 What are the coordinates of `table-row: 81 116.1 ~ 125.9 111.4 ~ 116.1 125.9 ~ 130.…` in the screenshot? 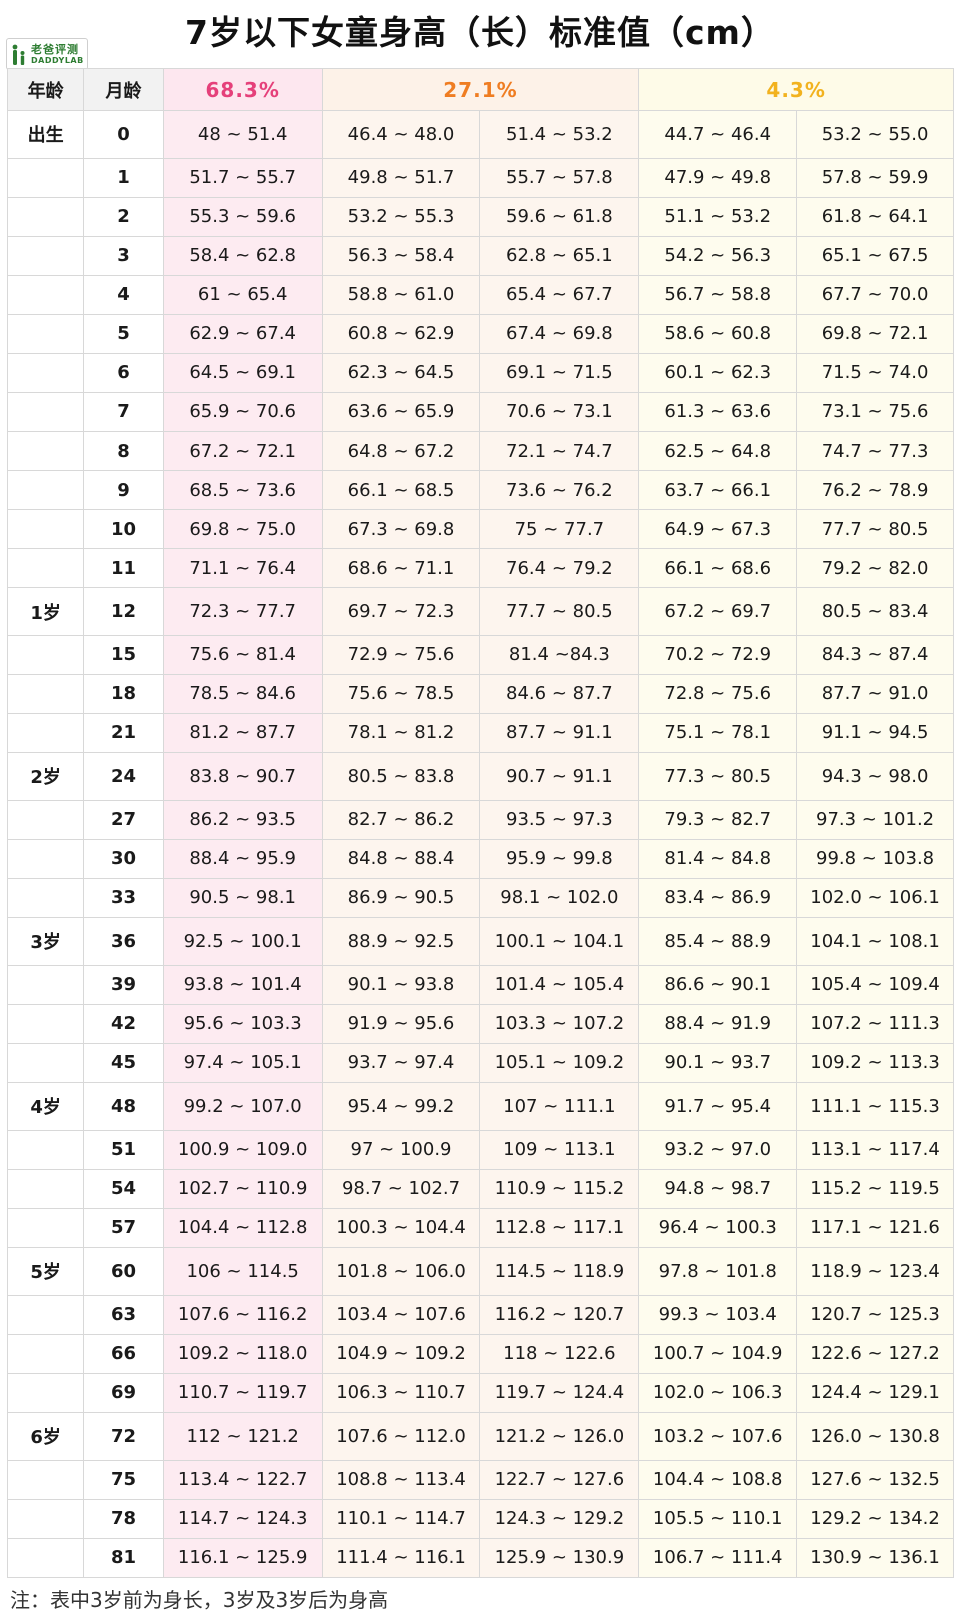 It's located at (480, 1558).